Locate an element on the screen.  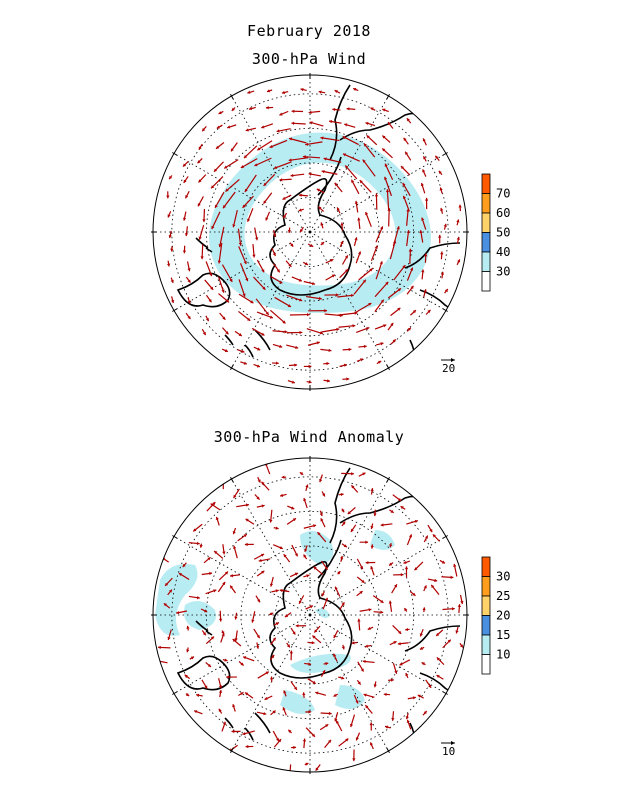
colorbar-tick-label: 15 is located at coordinates (503, 635).